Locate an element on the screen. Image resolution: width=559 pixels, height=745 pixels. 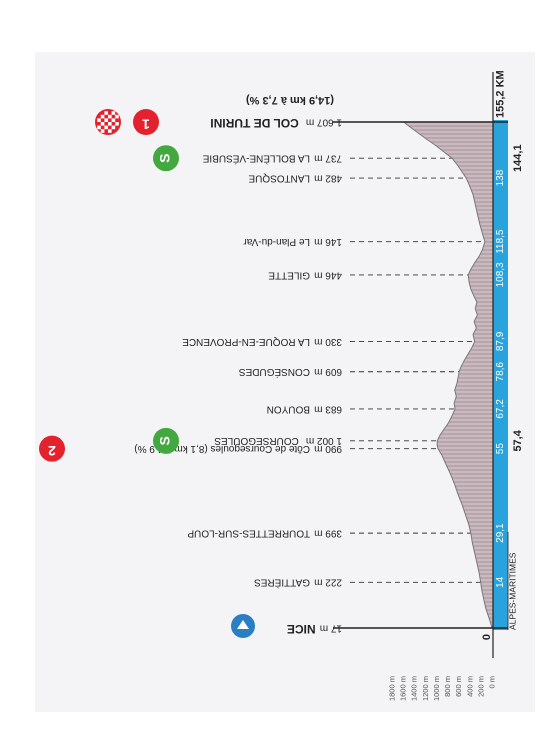
kom-badge-text: 1 is located at coordinates (146, 124).